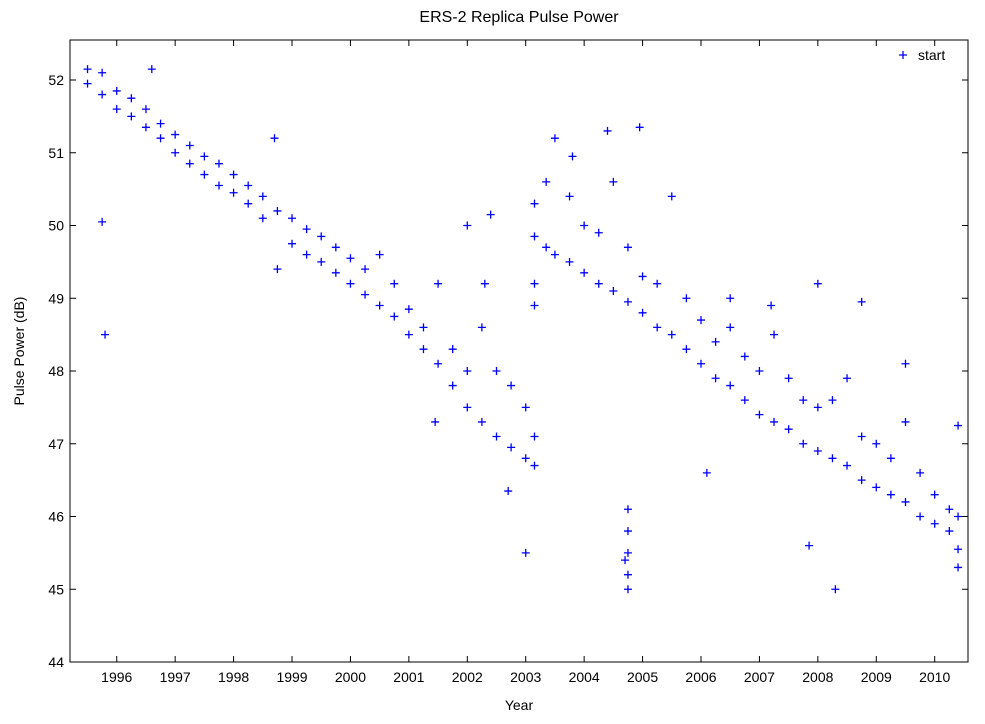 This screenshot has width=985, height=724. I want to click on x-tick-label: 1997, so click(175, 677).